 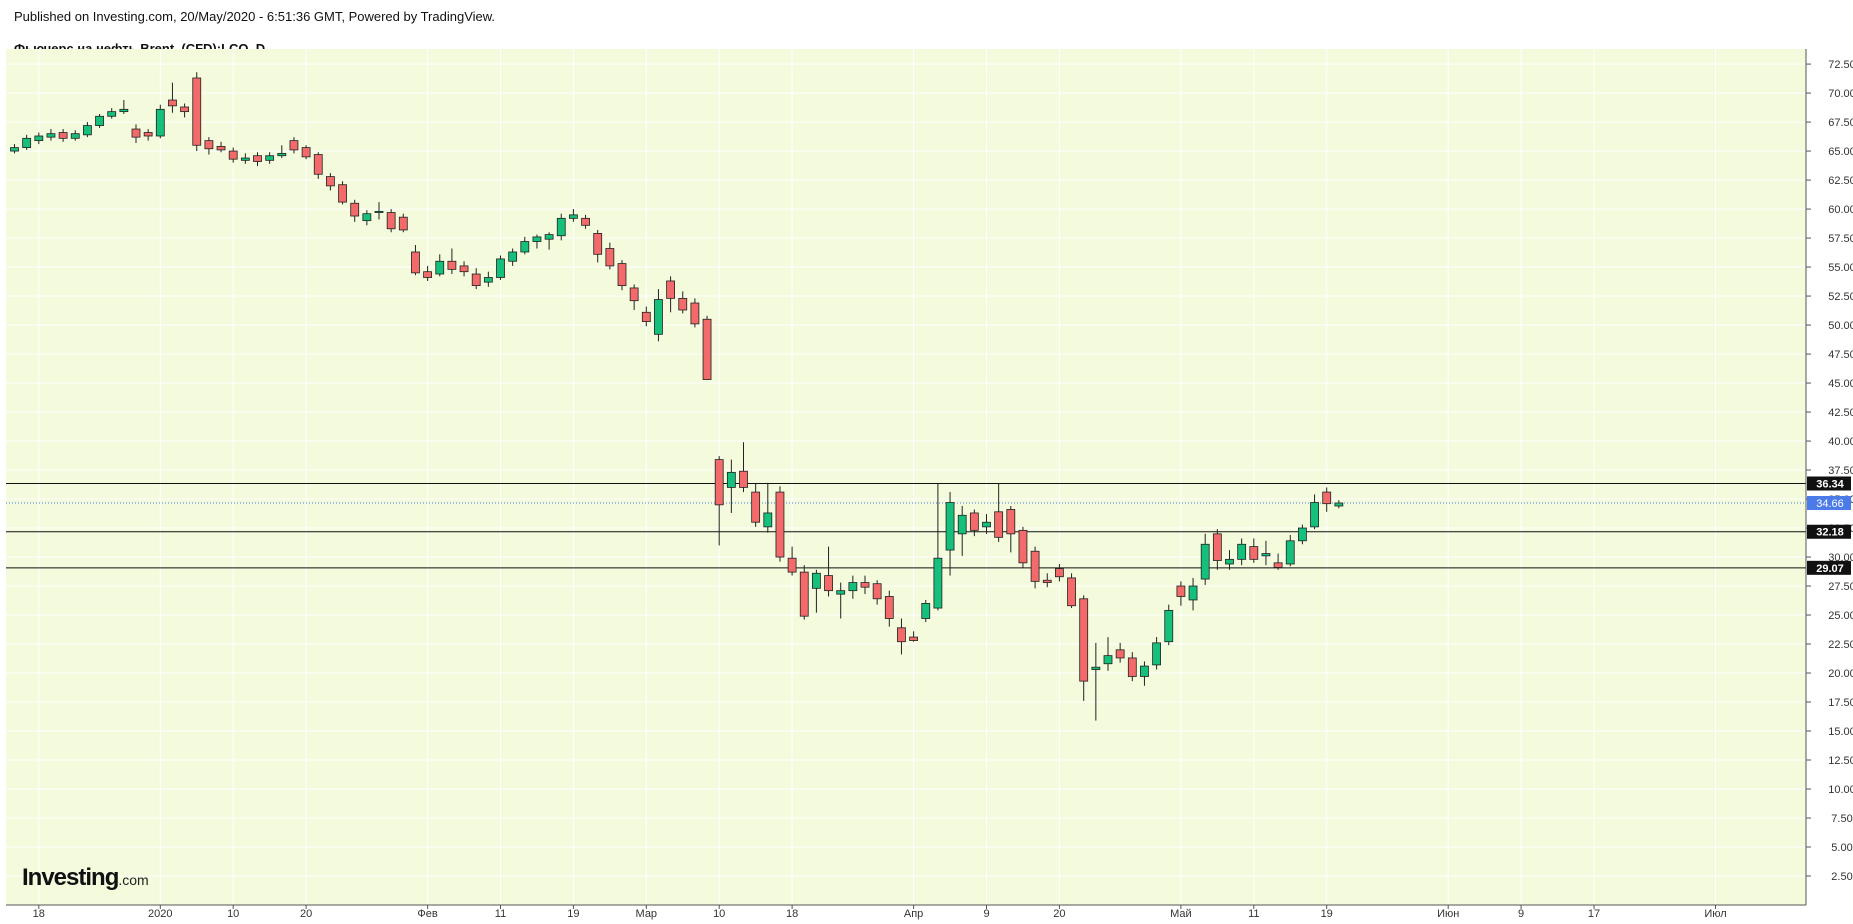 I want to click on y-tick-label: 25.00, so click(x=1840, y=616).